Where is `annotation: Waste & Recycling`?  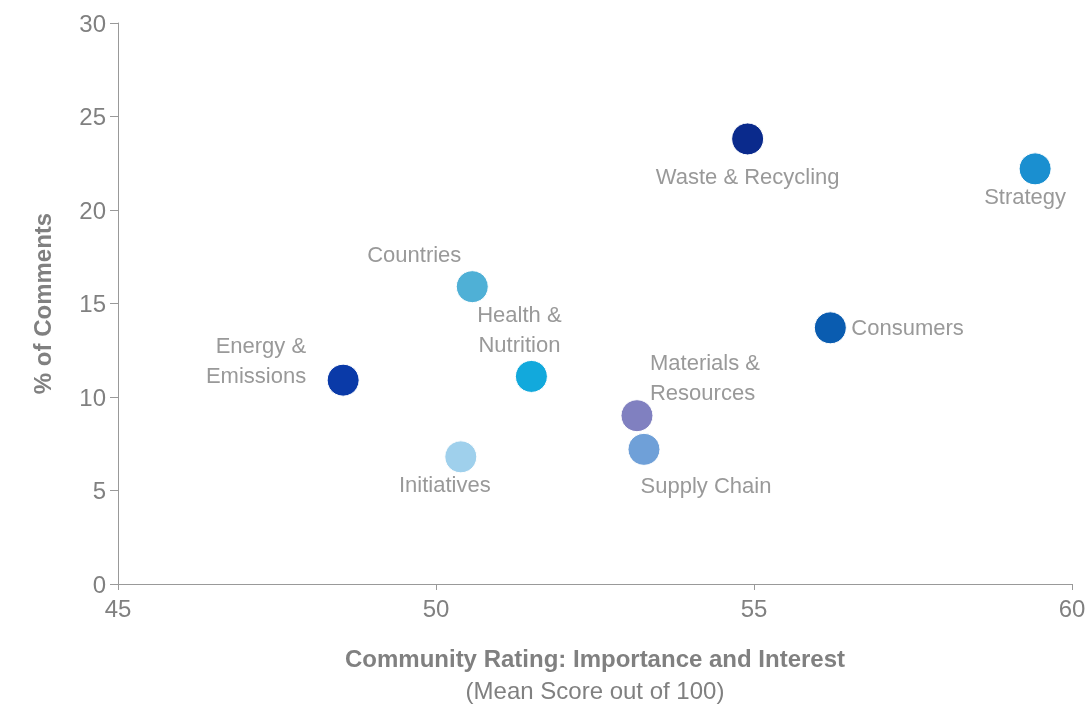 annotation: Waste & Recycling is located at coordinates (747, 177).